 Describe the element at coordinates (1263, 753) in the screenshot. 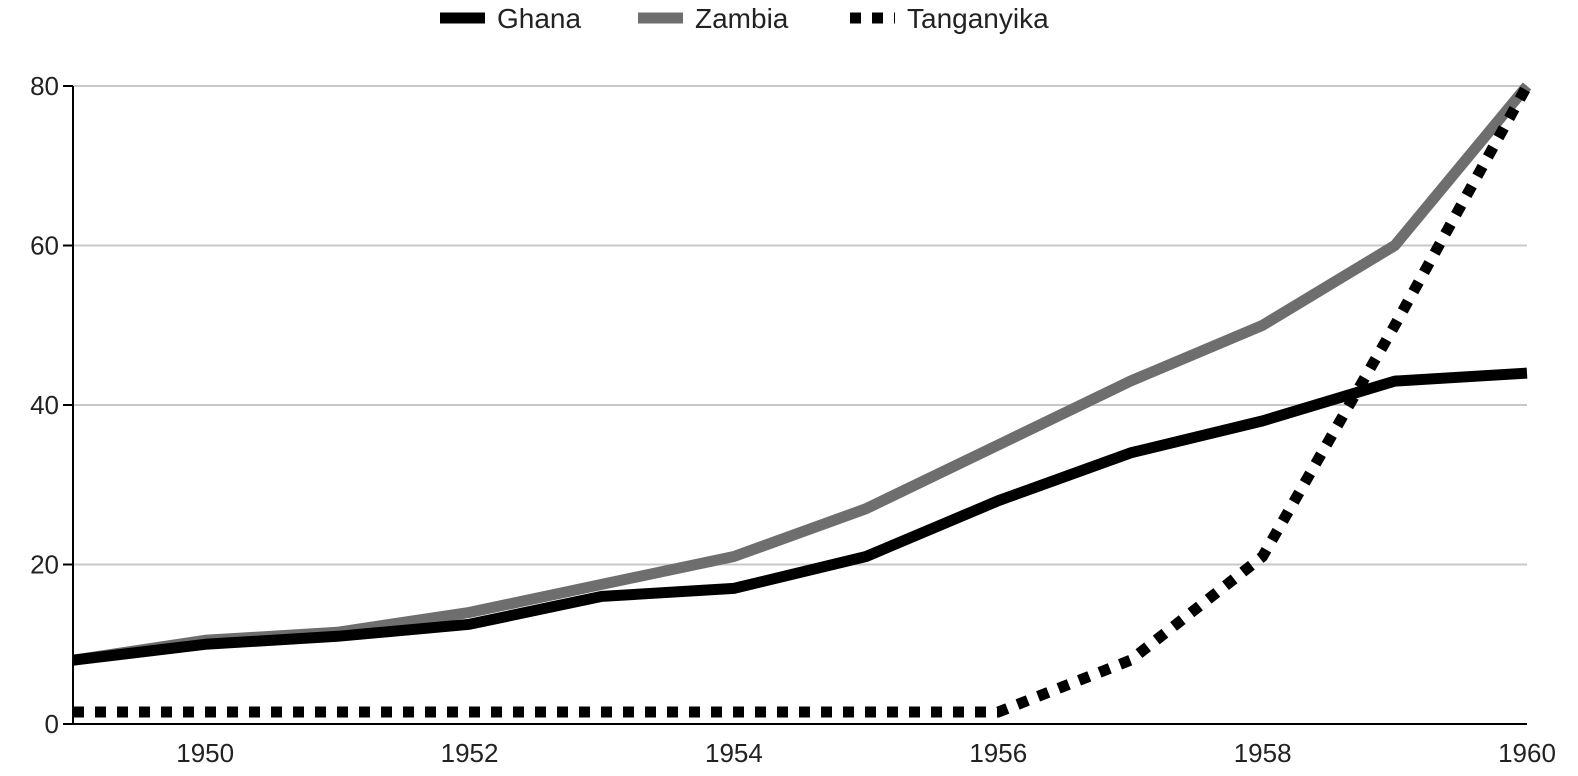

I see `x-tick-label: 1958` at that location.